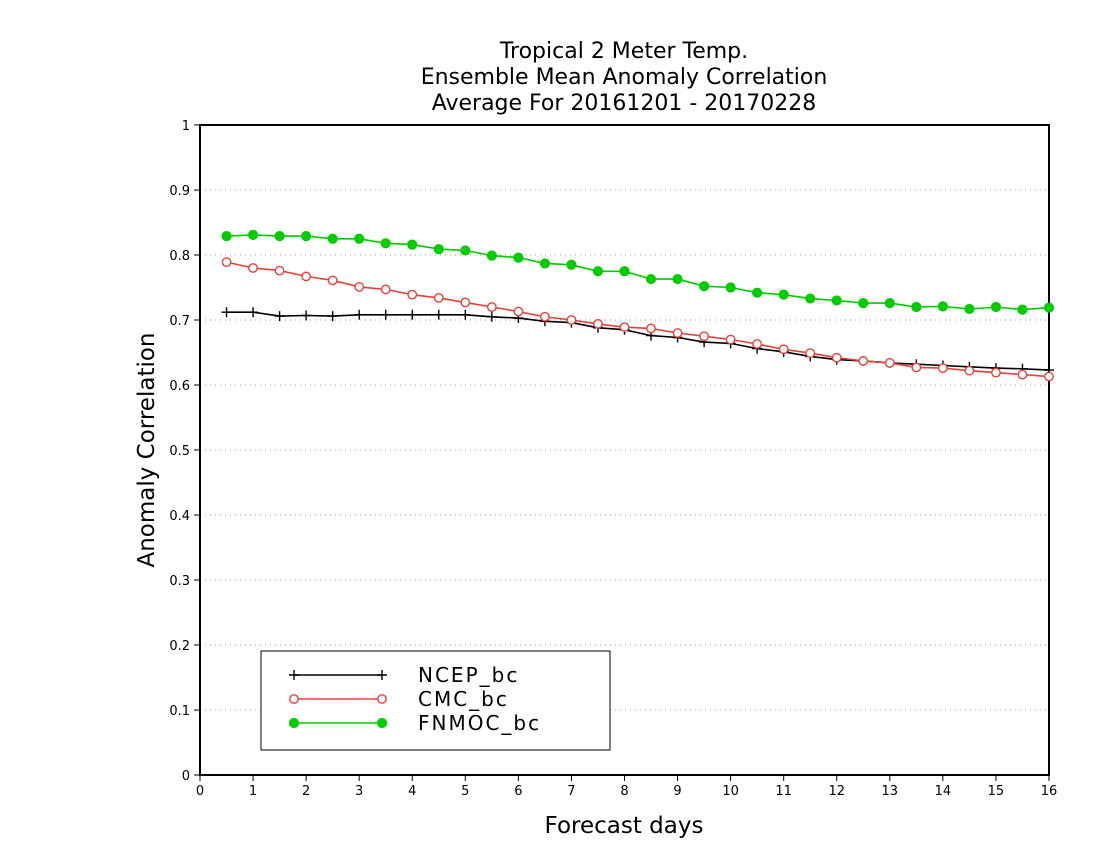 The image size is (1100, 850). What do you see at coordinates (571, 791) in the screenshot?
I see `x-tick-label: 7` at bounding box center [571, 791].